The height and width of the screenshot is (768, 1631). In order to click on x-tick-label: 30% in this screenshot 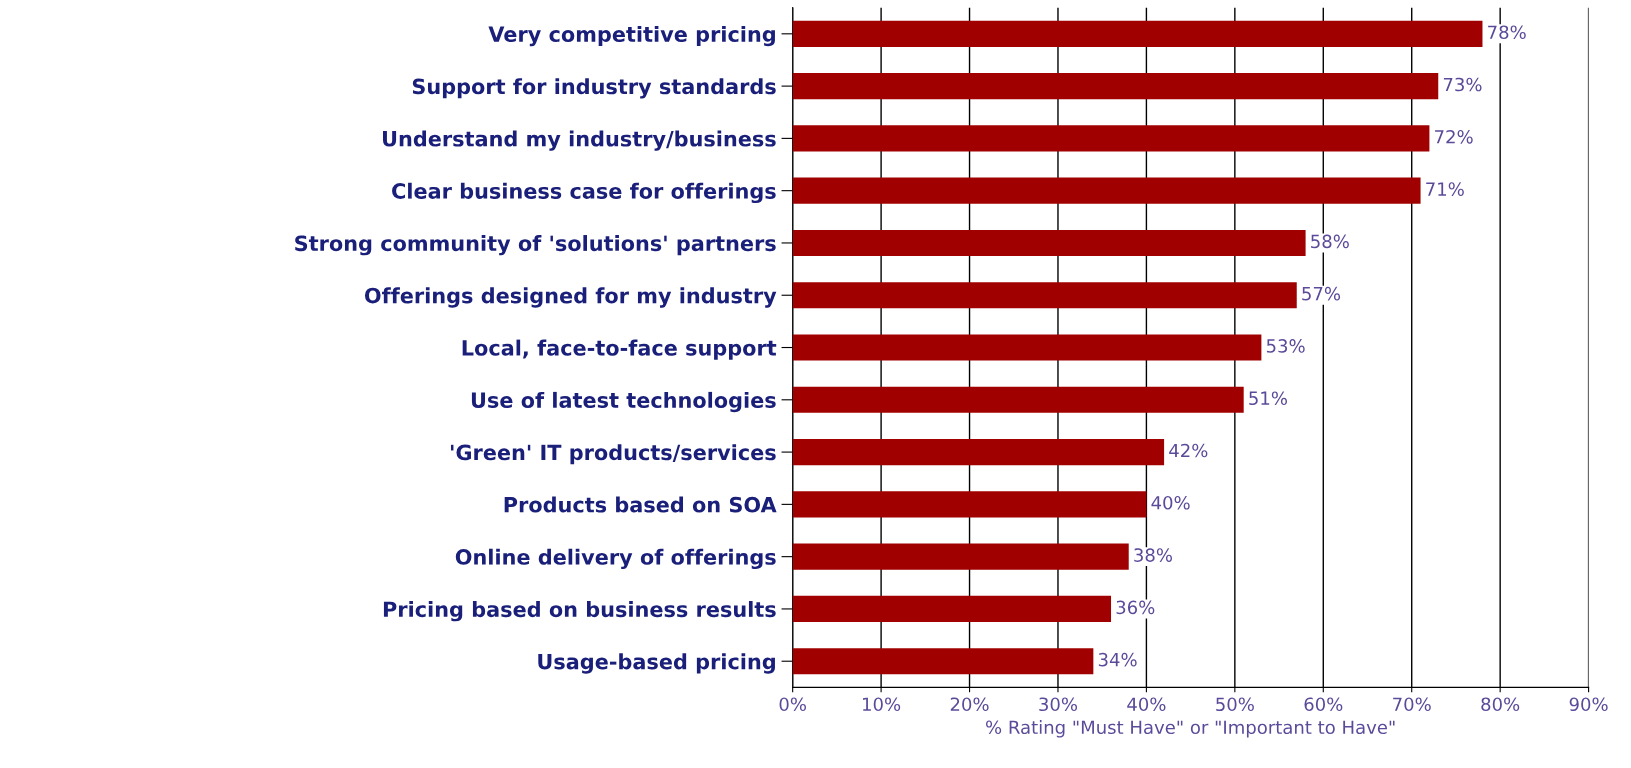, I will do `click(1058, 704)`.